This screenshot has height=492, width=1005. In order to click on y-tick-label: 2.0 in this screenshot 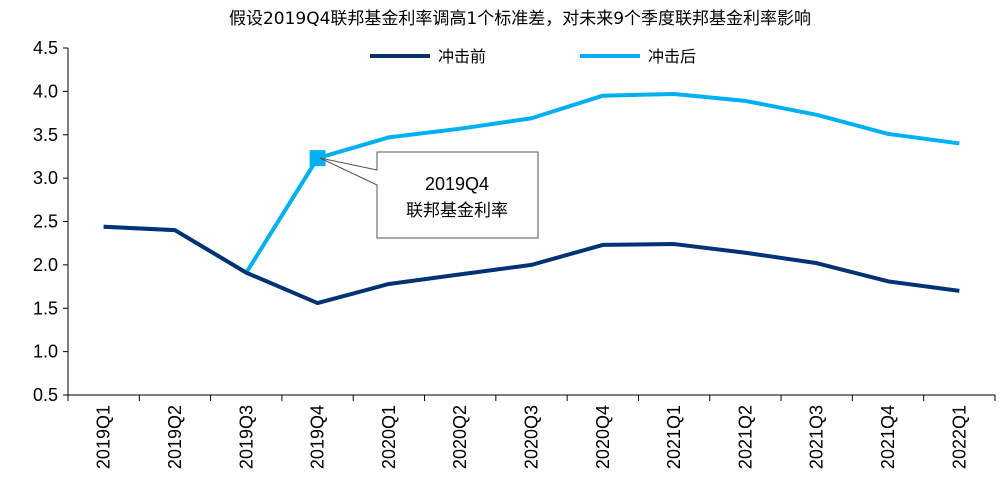, I will do `click(45, 265)`.